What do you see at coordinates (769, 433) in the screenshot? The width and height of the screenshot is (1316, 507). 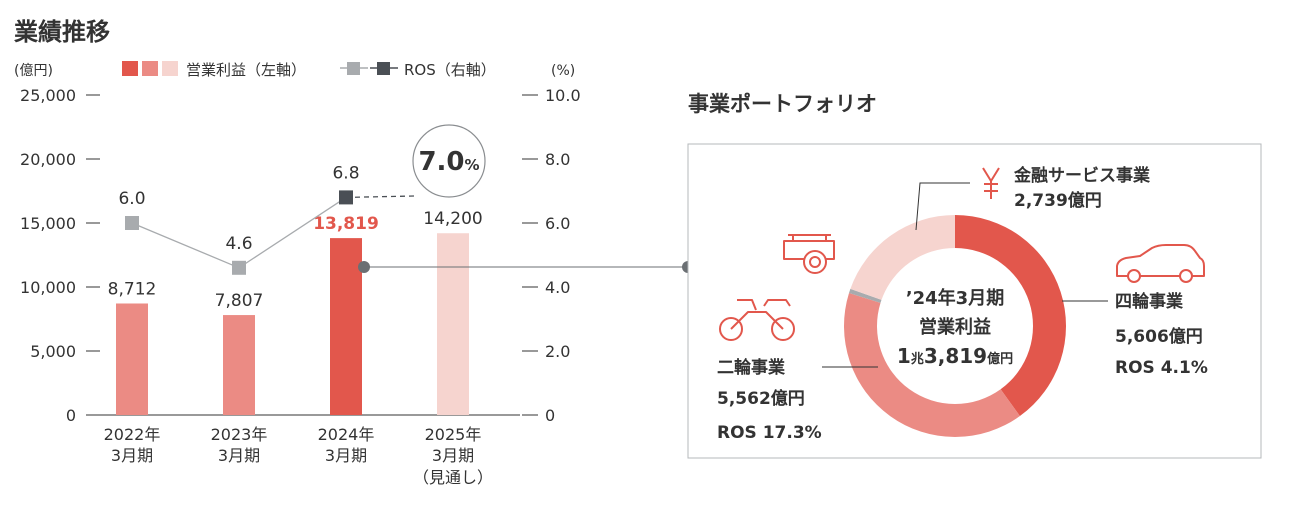 I see `motorcycle-ros: ROS 17.3%` at bounding box center [769, 433].